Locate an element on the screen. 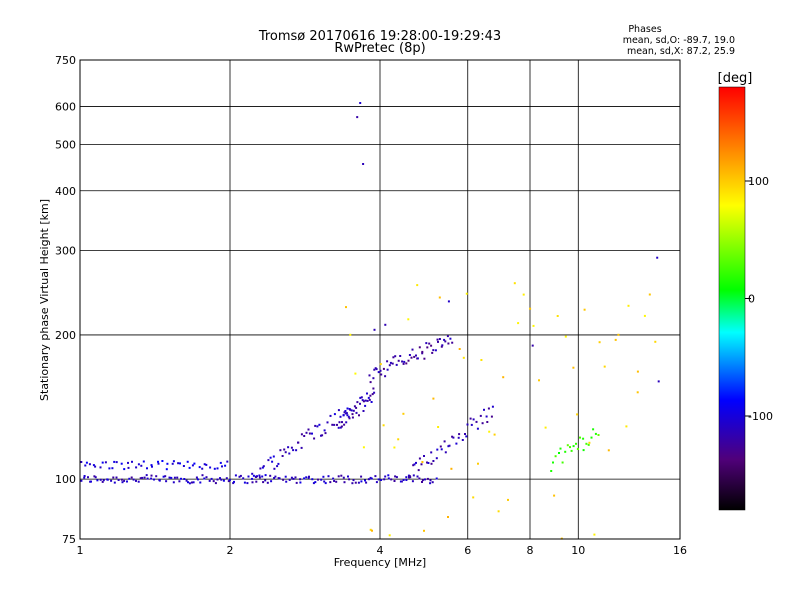 This screenshot has width=800, height=600. y-tick-label: 100 is located at coordinates (65, 479).